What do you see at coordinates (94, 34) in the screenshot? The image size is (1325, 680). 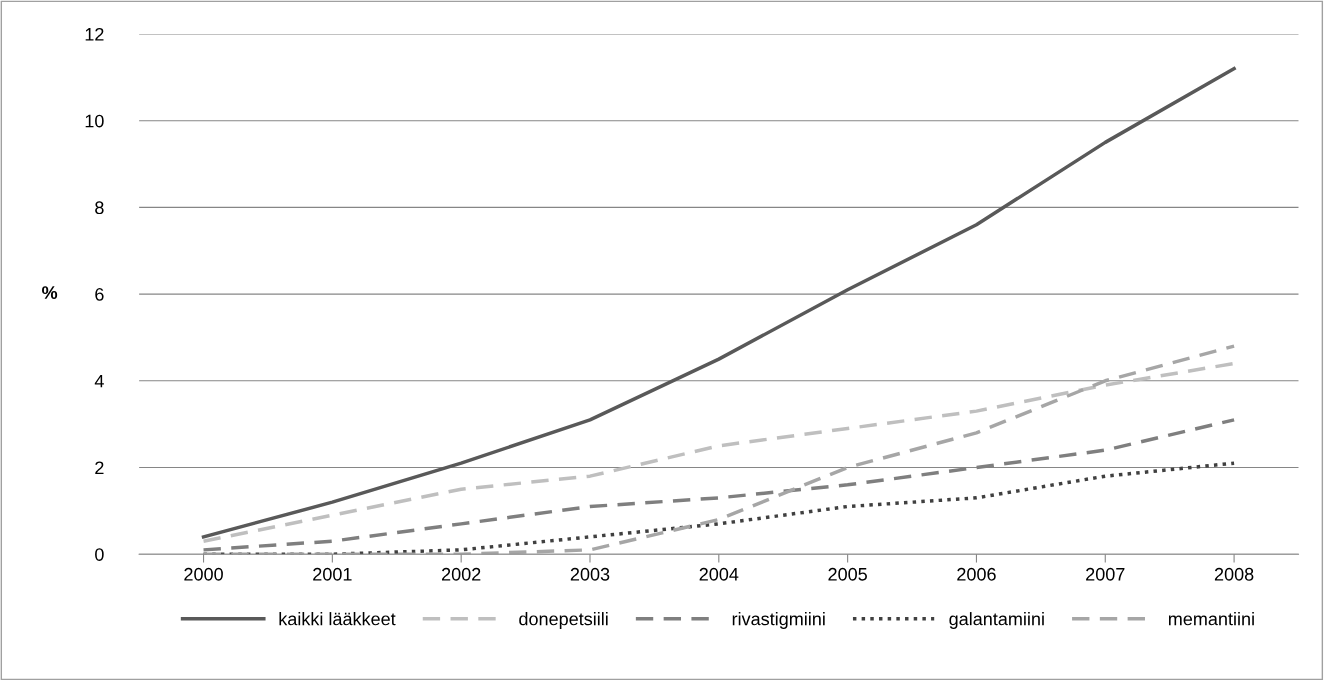 I see `y-tick-label: 12` at bounding box center [94, 34].